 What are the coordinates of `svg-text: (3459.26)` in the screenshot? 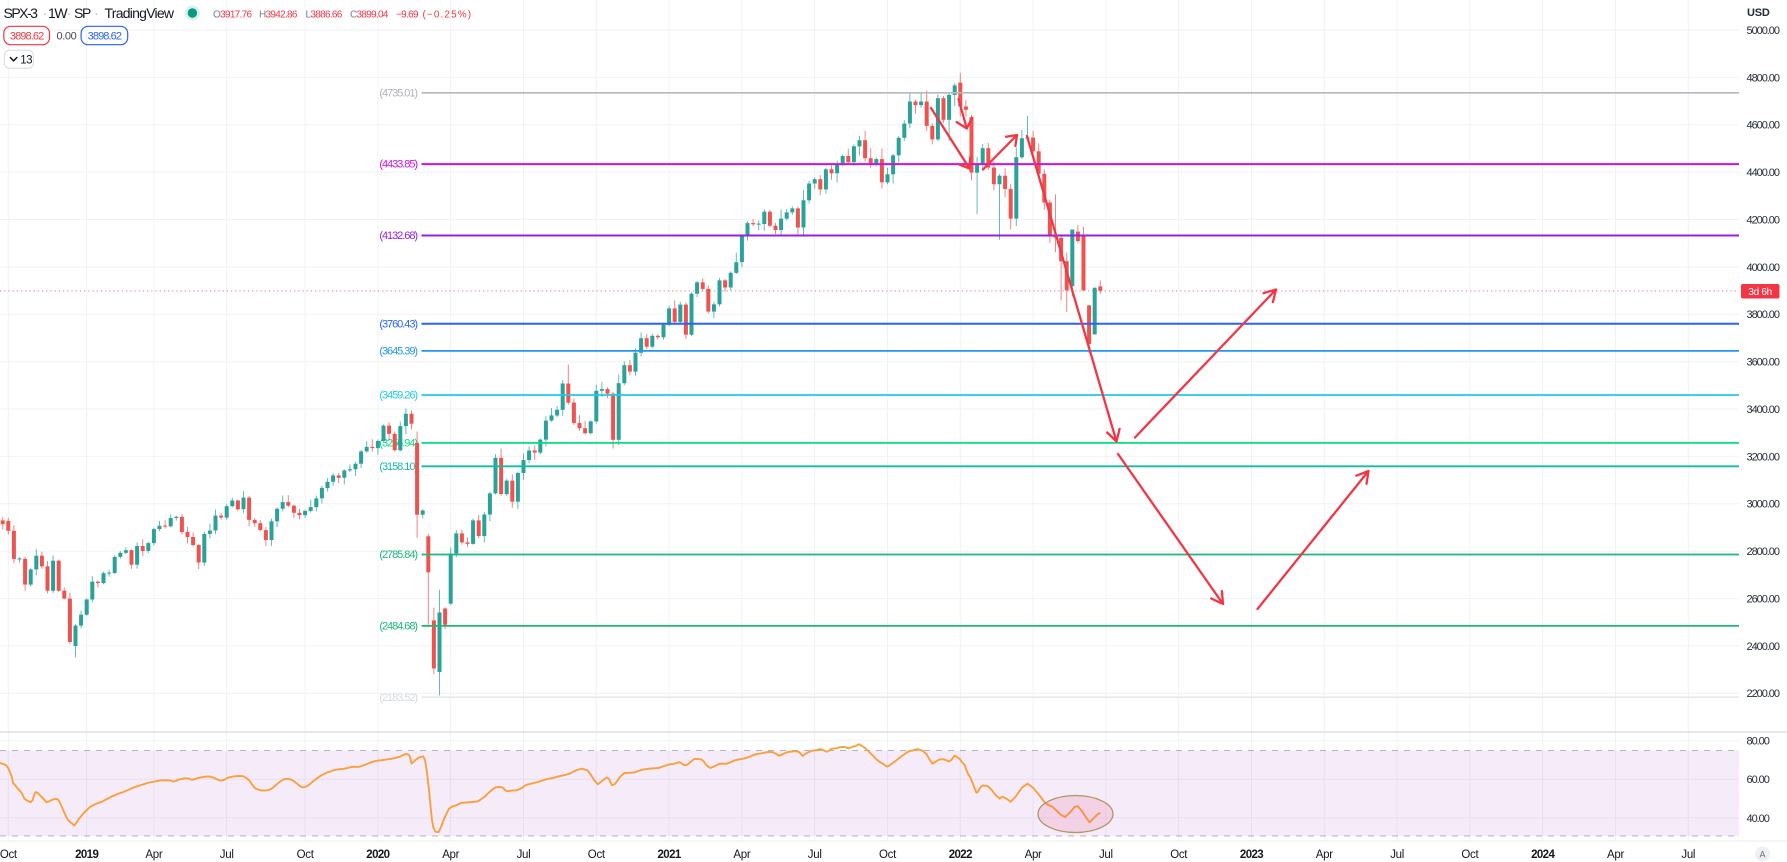 It's located at (398, 396).